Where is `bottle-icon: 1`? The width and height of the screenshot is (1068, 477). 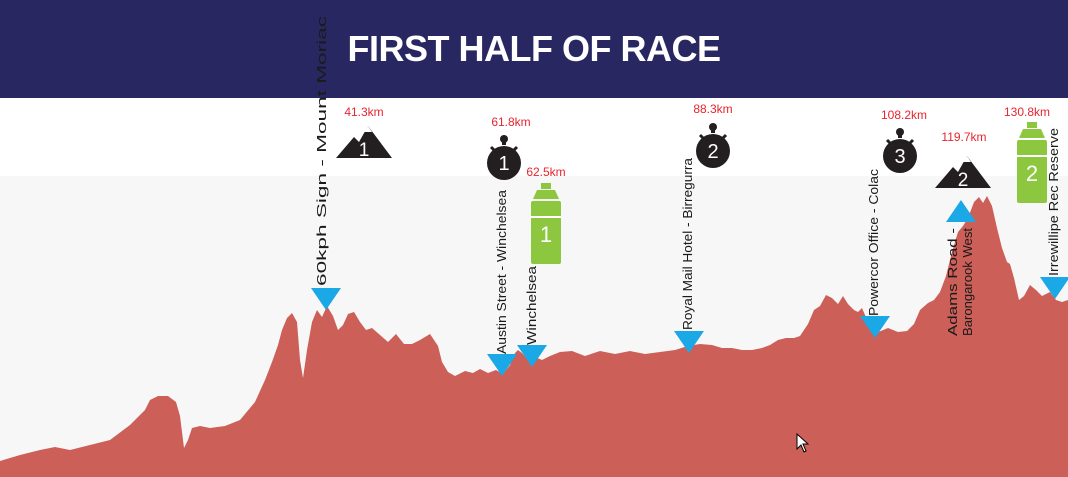 bottle-icon: 1 is located at coordinates (546, 223).